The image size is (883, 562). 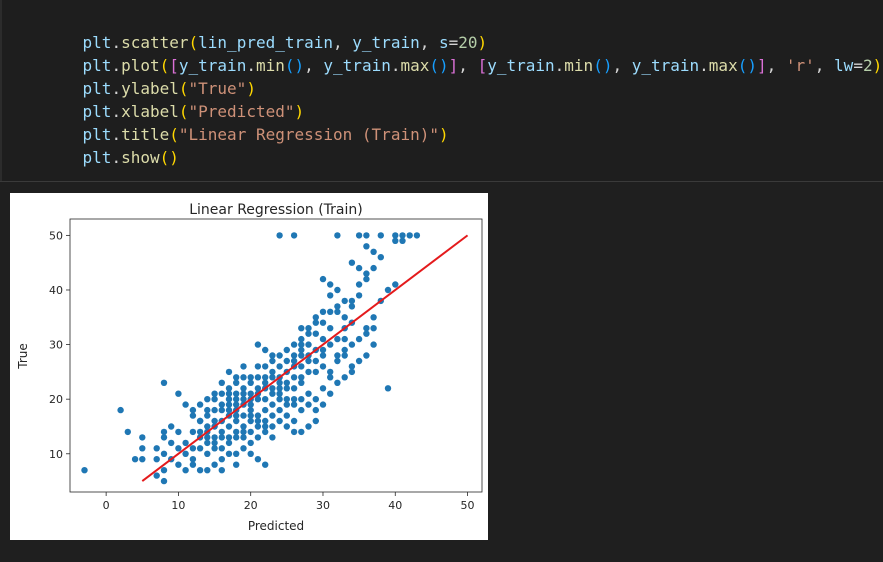 I want to click on chart-title: Linear Regression (Train), so click(x=276, y=210).